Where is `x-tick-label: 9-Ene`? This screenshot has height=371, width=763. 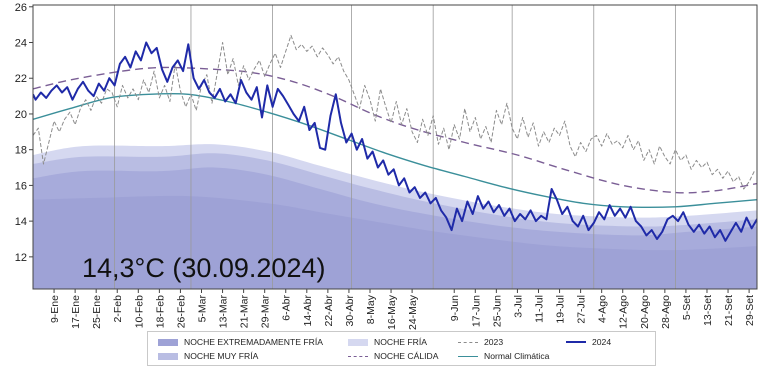 x-tick-label: 9-Ene is located at coordinates (55, 309).